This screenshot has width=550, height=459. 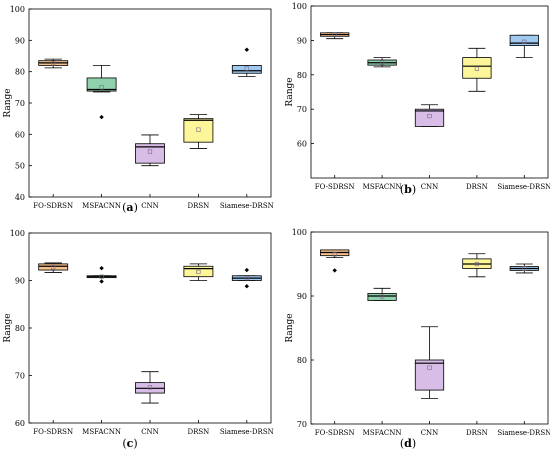 I want to click on y-tick-label: 50, so click(x=20, y=166).